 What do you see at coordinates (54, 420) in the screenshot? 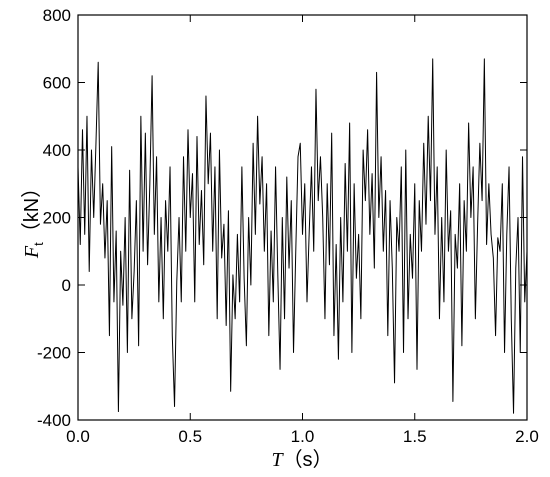
I see `y-tick-label: -400` at bounding box center [54, 420].